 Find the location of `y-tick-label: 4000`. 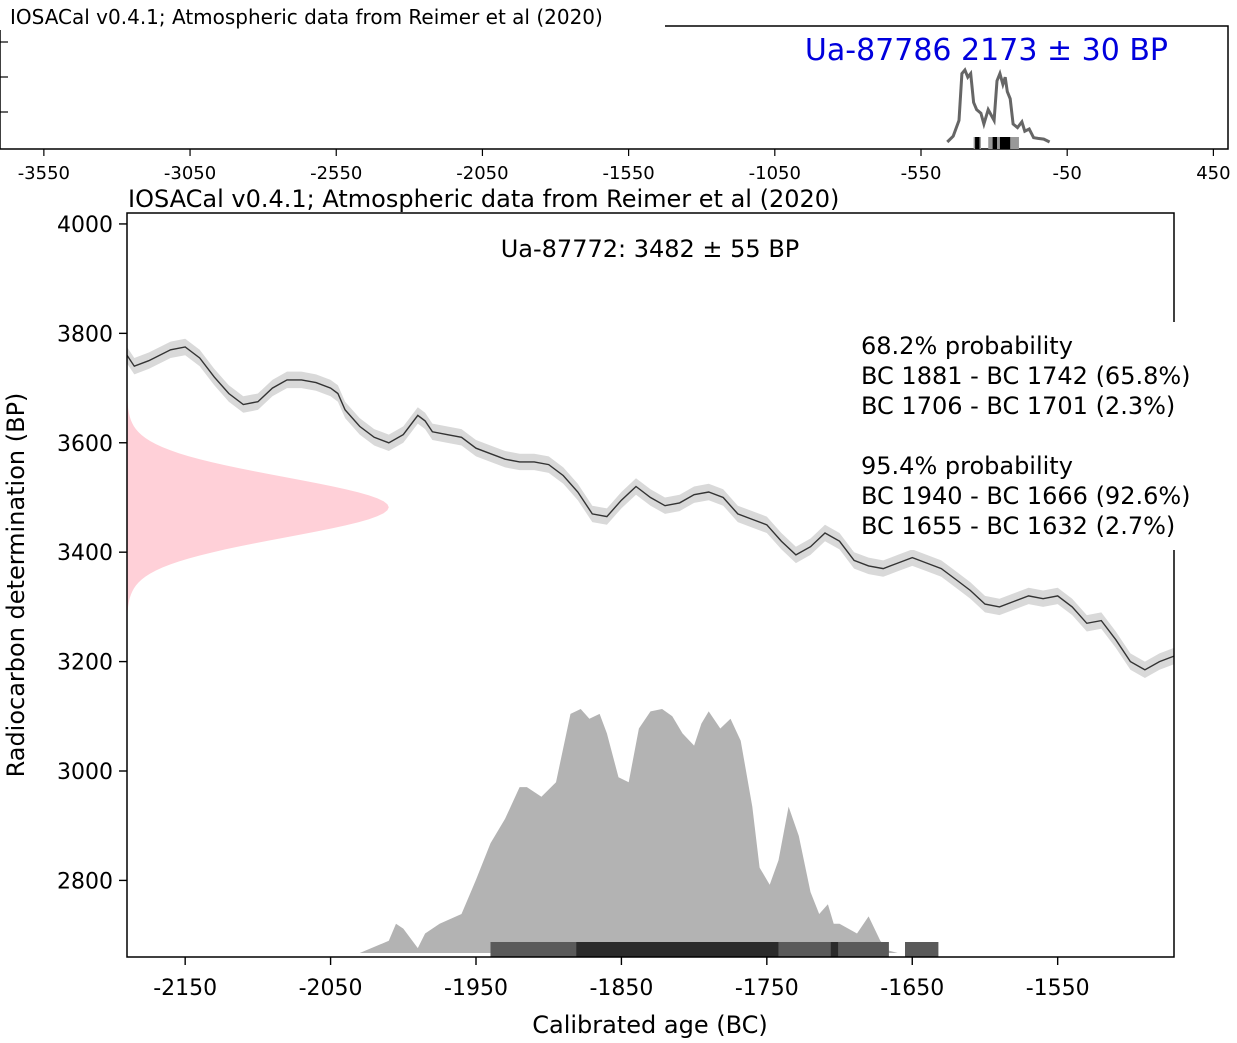

y-tick-label: 4000 is located at coordinates (85, 225).